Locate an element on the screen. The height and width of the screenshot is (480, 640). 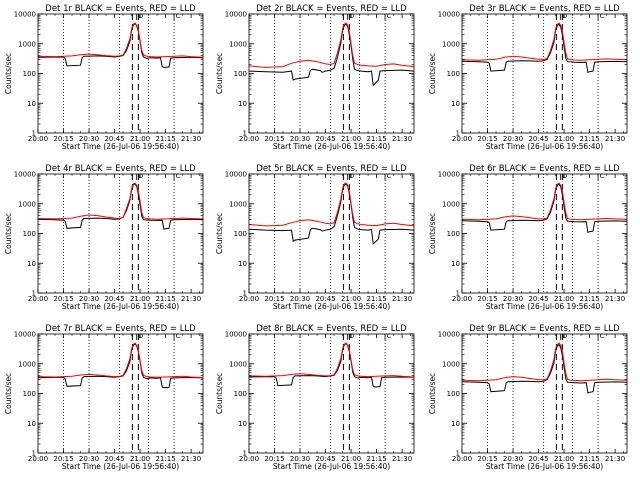
panel-title: Det 7r BLACK = Events, RED = LLD is located at coordinates (120, 329).